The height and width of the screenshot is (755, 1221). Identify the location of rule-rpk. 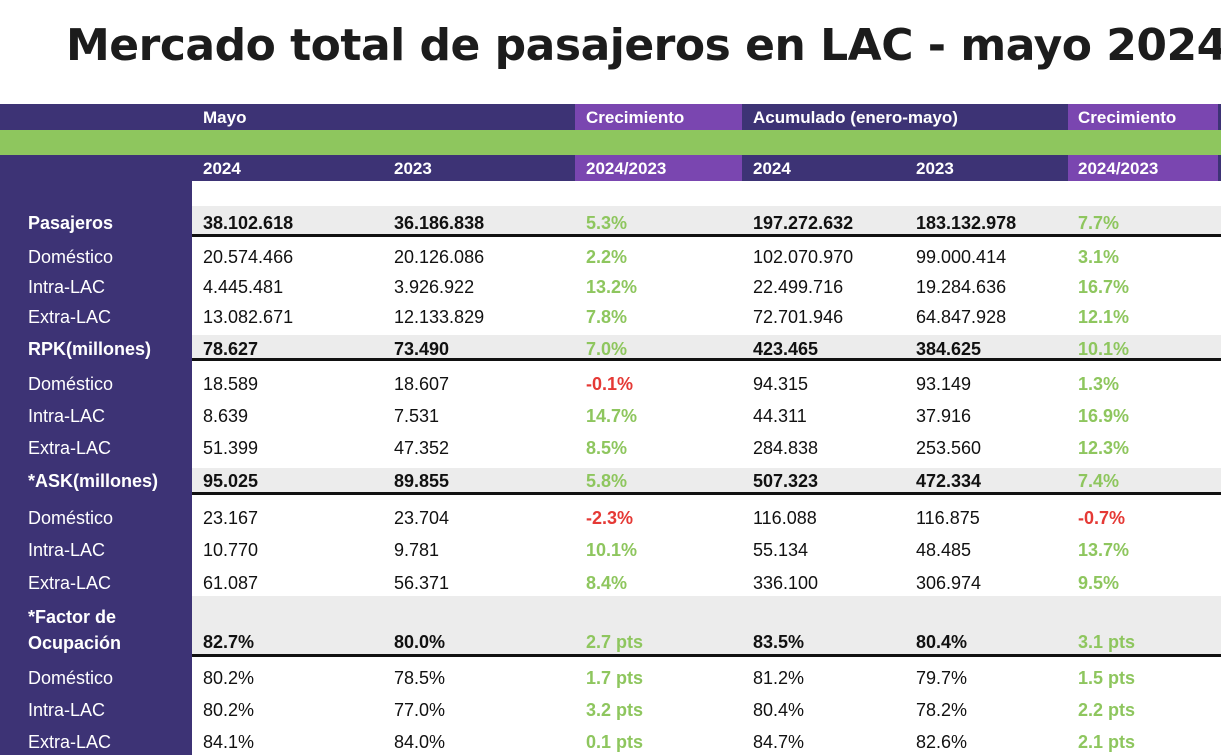
(706, 359).